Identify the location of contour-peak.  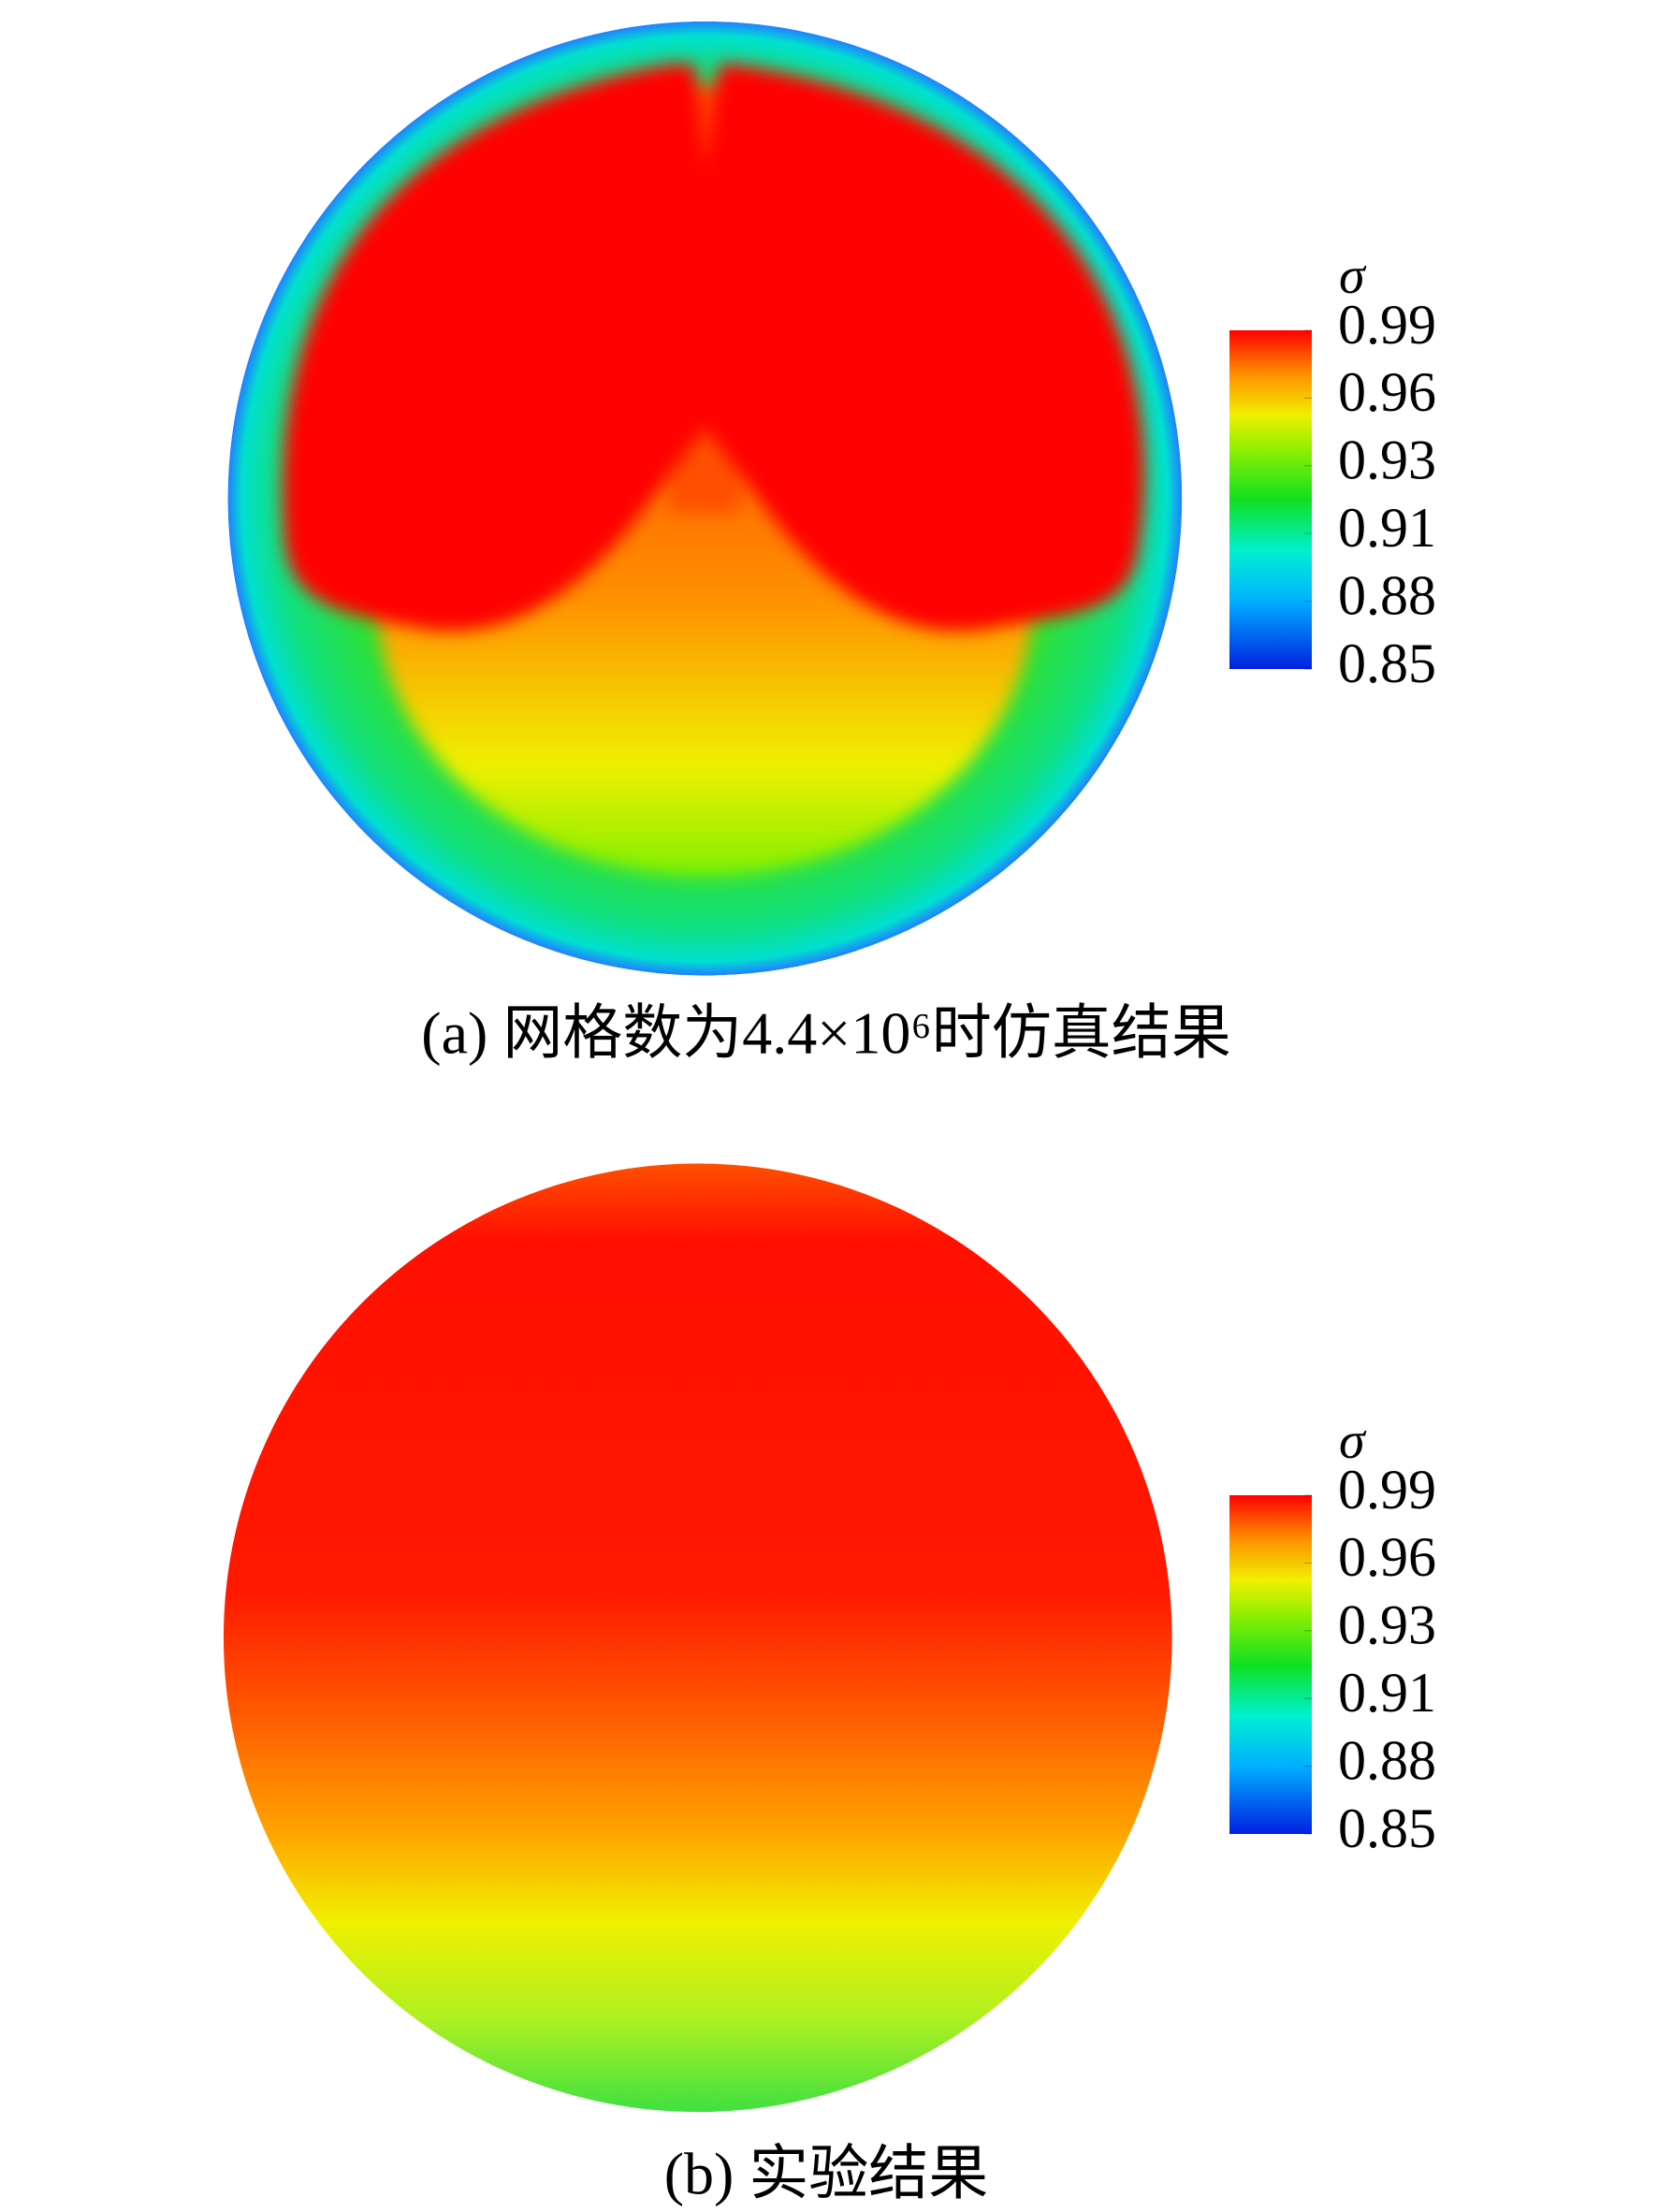
(714, 348).